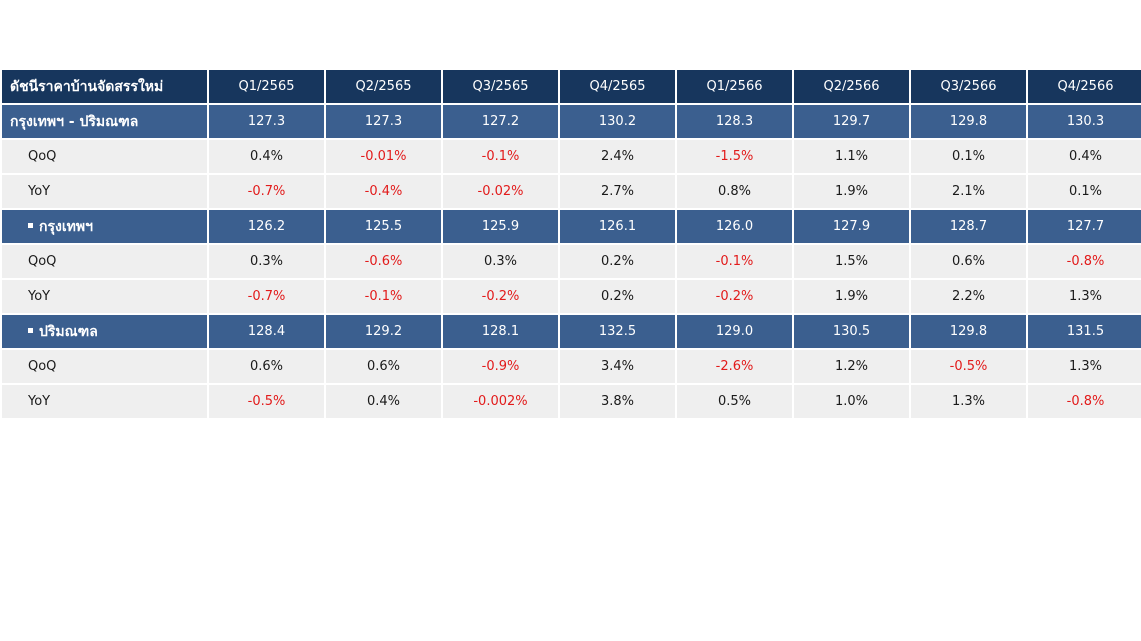  I want to click on yoy-value-cell: -0.1%, so click(383, 296).